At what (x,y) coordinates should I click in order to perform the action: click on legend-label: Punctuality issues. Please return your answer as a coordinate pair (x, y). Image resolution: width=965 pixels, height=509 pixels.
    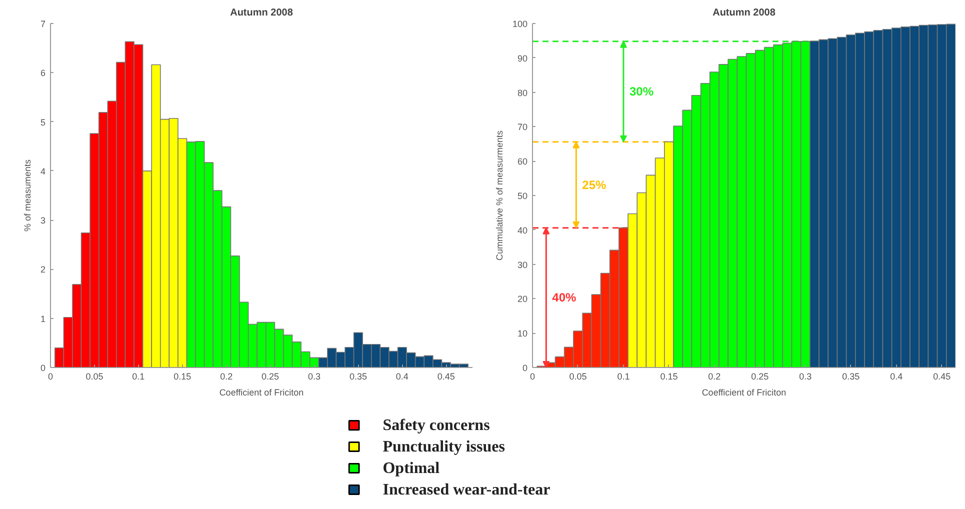
    Looking at the image, I should click on (443, 447).